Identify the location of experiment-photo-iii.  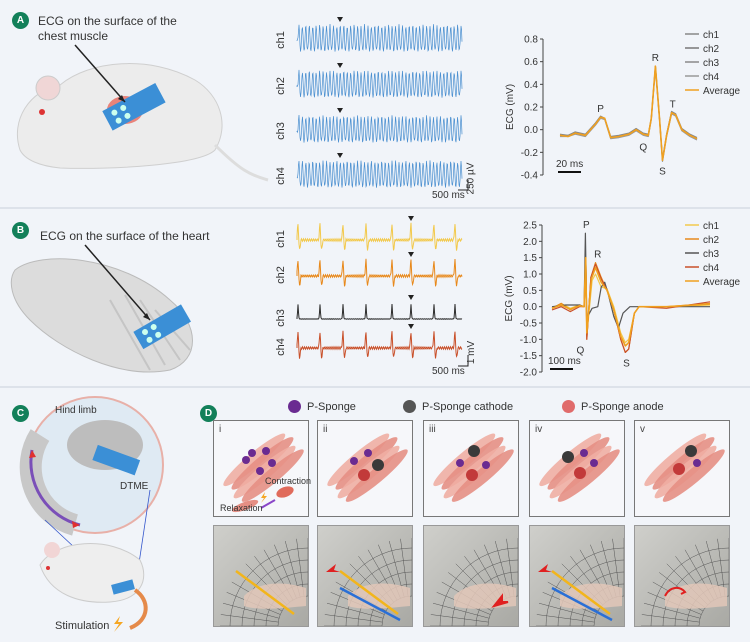
(471, 576).